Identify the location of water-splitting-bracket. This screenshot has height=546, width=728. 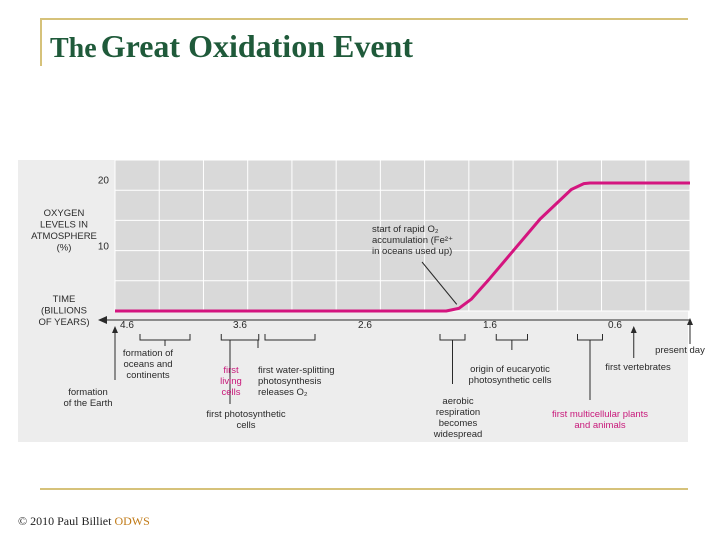
(290, 337).